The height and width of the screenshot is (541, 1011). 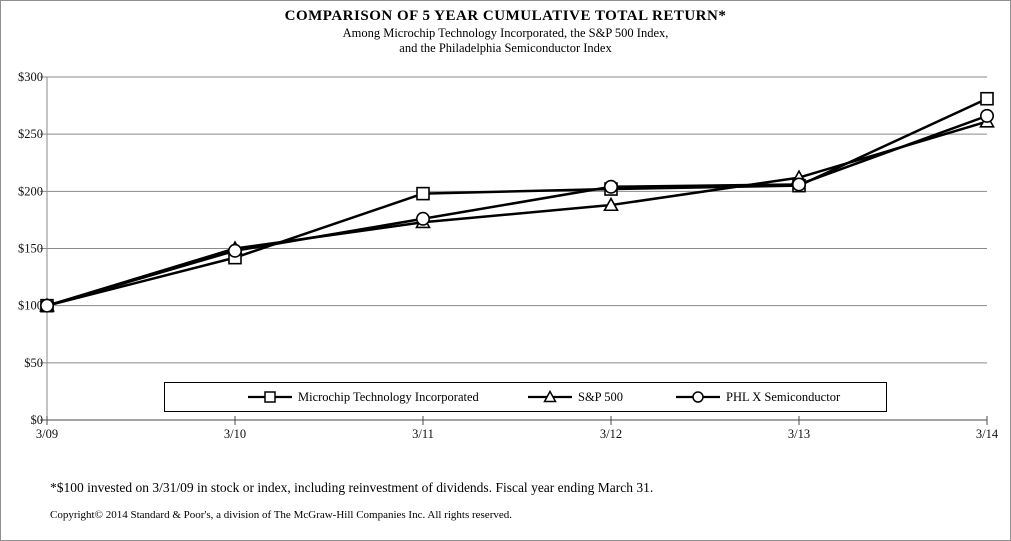 What do you see at coordinates (601, 396) in the screenshot?
I see `legend-label-sp500: S&P 500` at bounding box center [601, 396].